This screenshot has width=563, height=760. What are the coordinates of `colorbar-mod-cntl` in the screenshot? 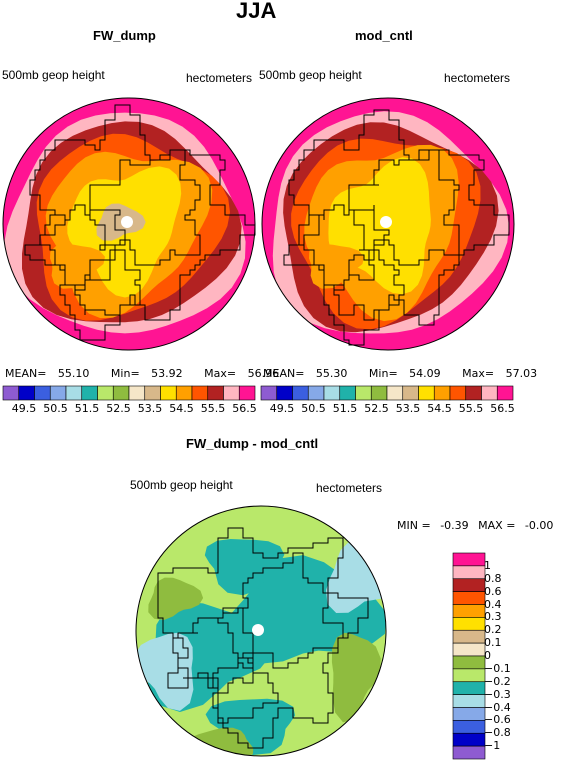 It's located at (387, 393).